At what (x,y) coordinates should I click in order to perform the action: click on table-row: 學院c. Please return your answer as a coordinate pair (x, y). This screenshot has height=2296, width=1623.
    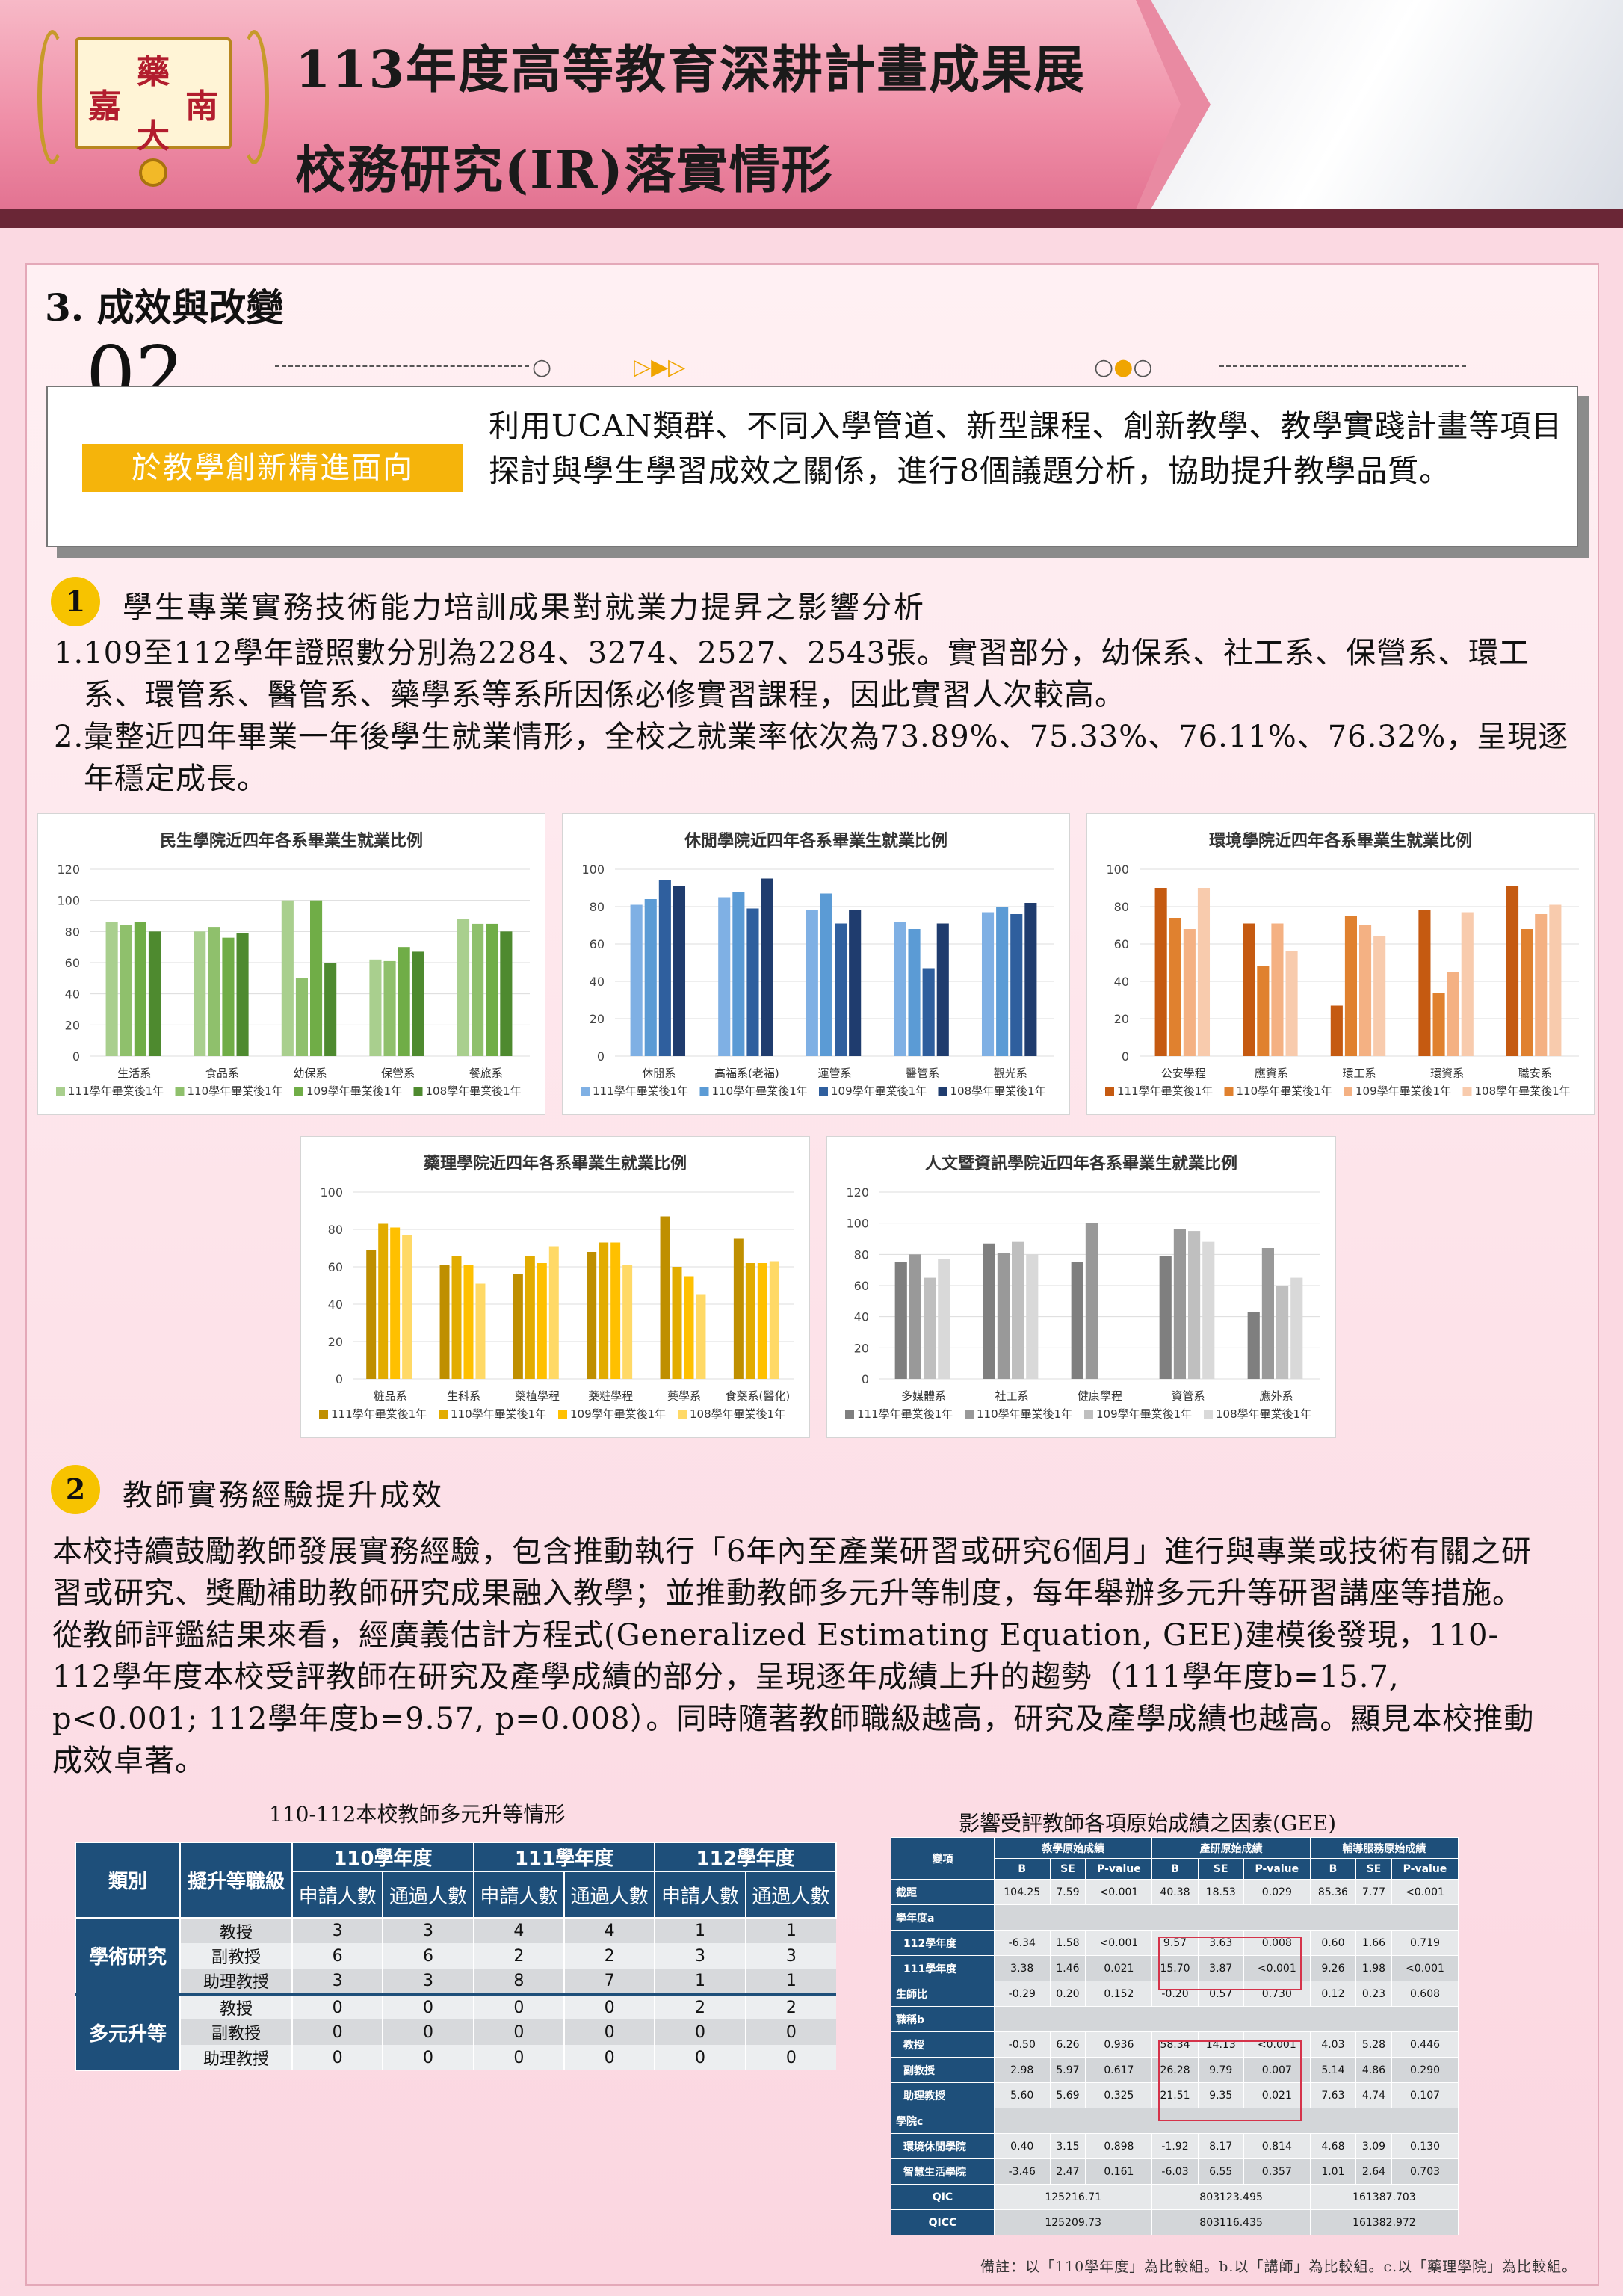
    Looking at the image, I should click on (1175, 2121).